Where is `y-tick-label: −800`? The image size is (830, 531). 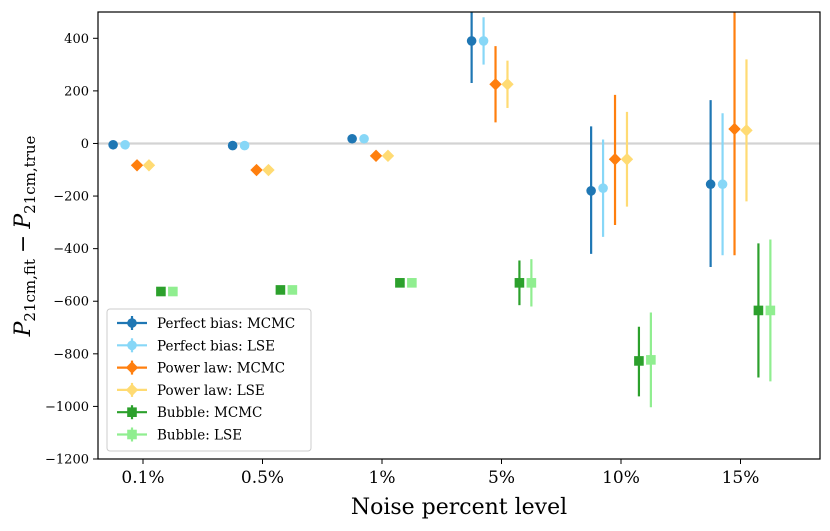
y-tick-label: −800 is located at coordinates (71, 354).